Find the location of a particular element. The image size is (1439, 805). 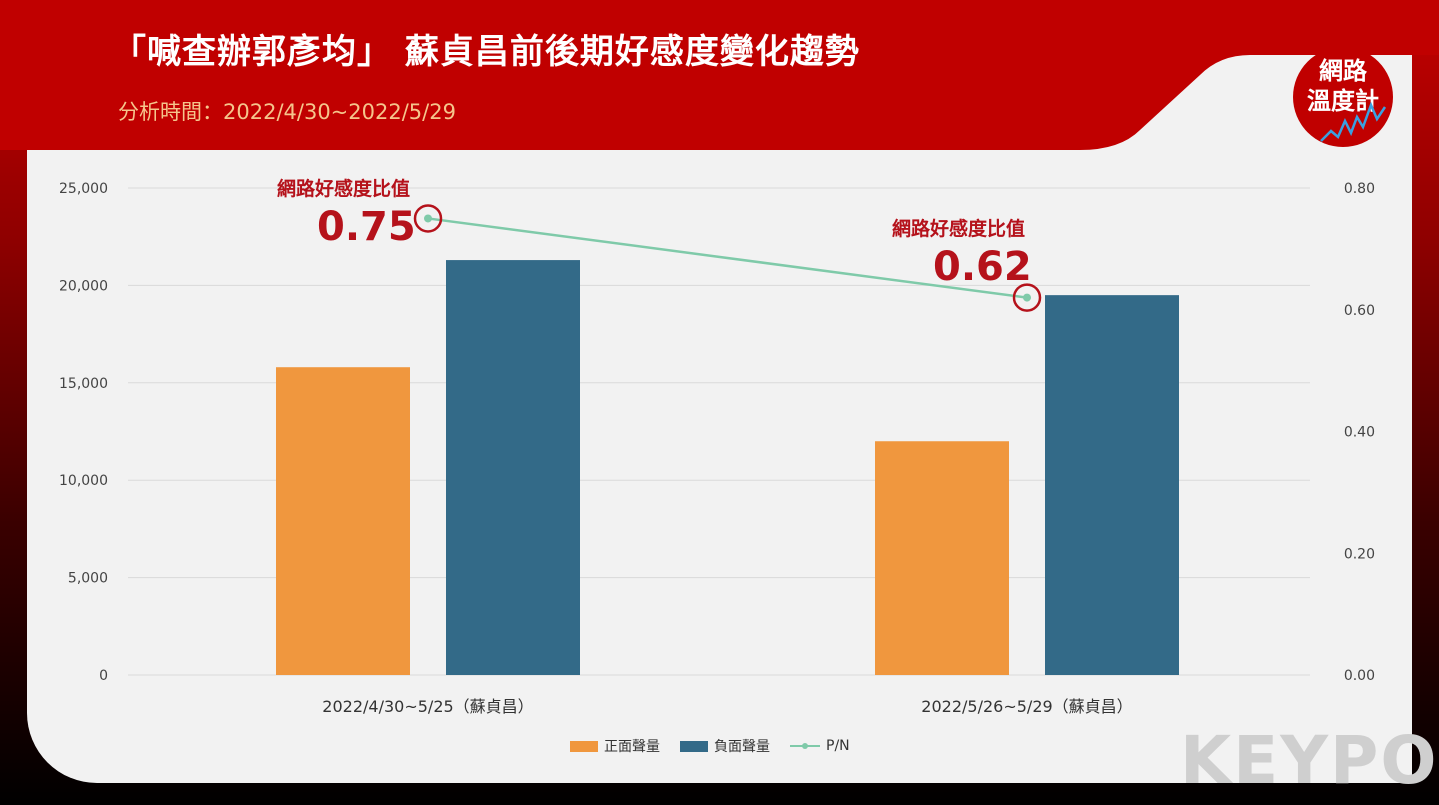

brand-logo: 網路 溫度計 is located at coordinates (1343, 97).